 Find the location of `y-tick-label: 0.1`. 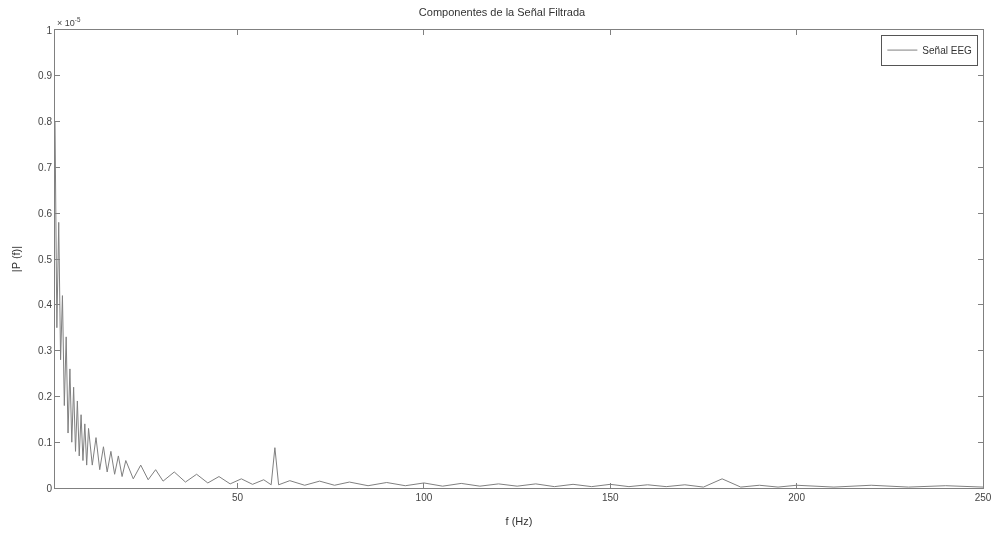

y-tick-label: 0.1 is located at coordinates (45, 442).